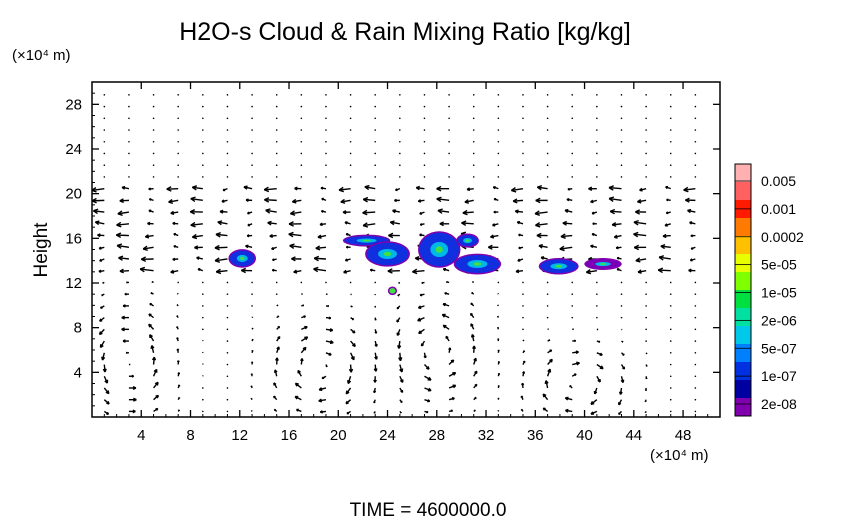 This screenshot has height=519, width=854. What do you see at coordinates (78, 372) in the screenshot?
I see `y-tick-label: 4` at bounding box center [78, 372].